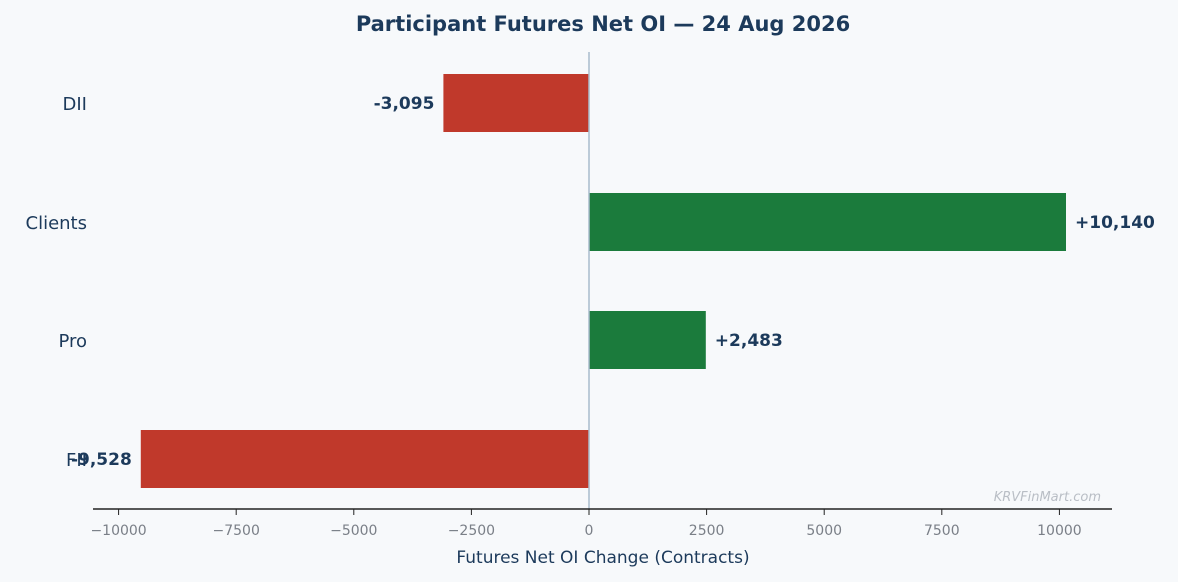 Image resolution: width=1178 pixels, height=582 pixels. Describe the element at coordinates (942, 531) in the screenshot. I see `x-tick-label: 7500` at that location.